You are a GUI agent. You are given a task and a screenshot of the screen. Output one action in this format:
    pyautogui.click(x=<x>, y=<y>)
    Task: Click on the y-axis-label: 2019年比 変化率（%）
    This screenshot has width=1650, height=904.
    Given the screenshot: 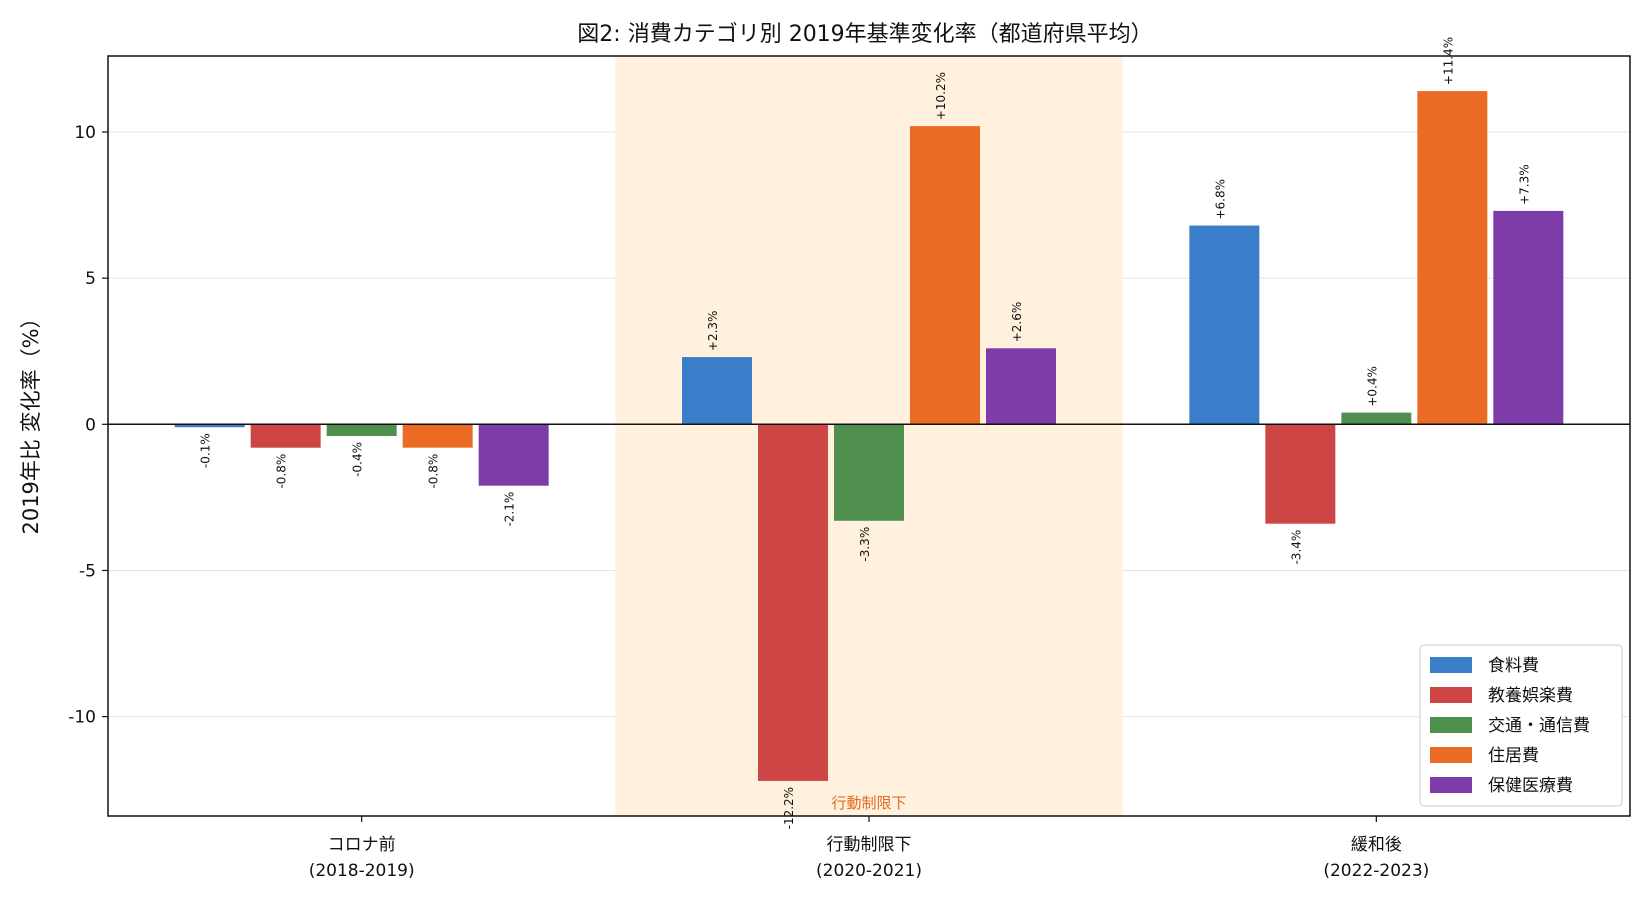 What is the action you would take?
    pyautogui.click(x=31, y=420)
    